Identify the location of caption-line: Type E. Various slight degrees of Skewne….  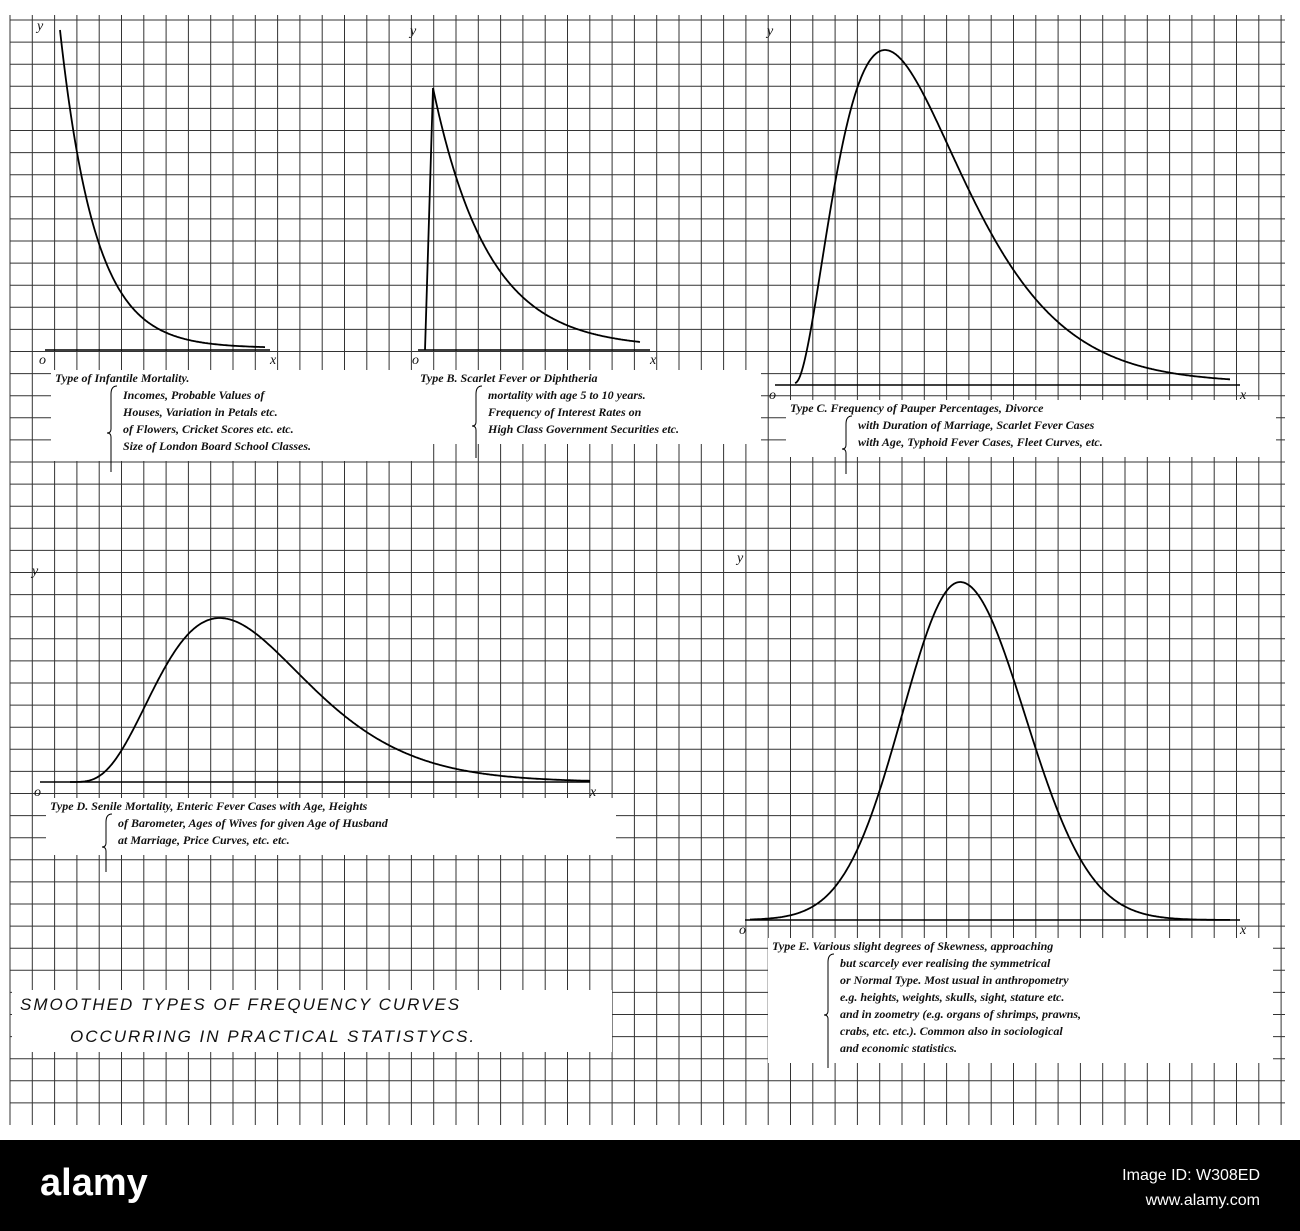
(912, 946).